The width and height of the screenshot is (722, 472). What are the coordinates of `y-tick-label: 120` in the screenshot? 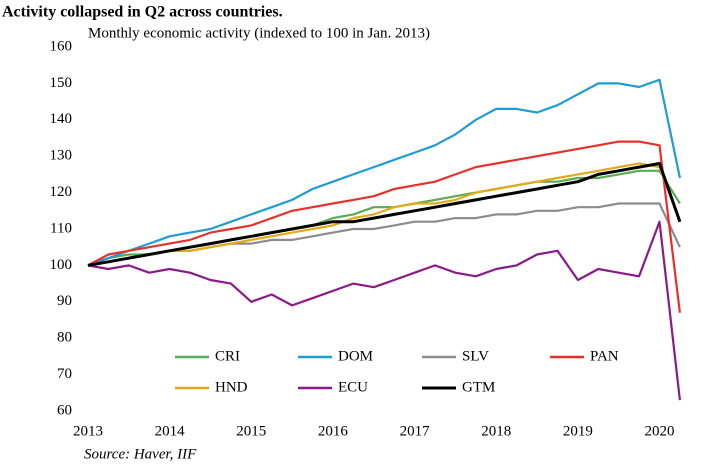 It's located at (61, 192).